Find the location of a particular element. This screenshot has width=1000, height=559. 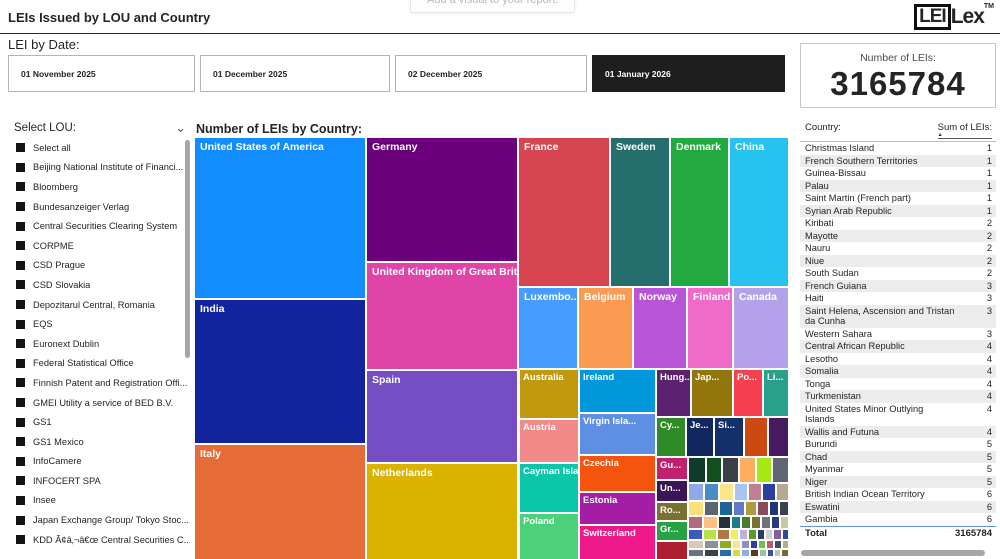

treemap-cell: United States of America is located at coordinates (280, 218).